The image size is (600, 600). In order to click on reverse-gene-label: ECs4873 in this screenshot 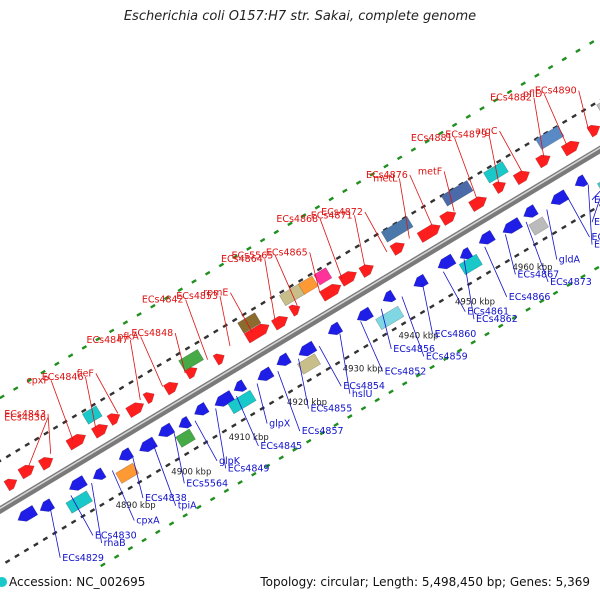, I will do `click(571, 282)`.